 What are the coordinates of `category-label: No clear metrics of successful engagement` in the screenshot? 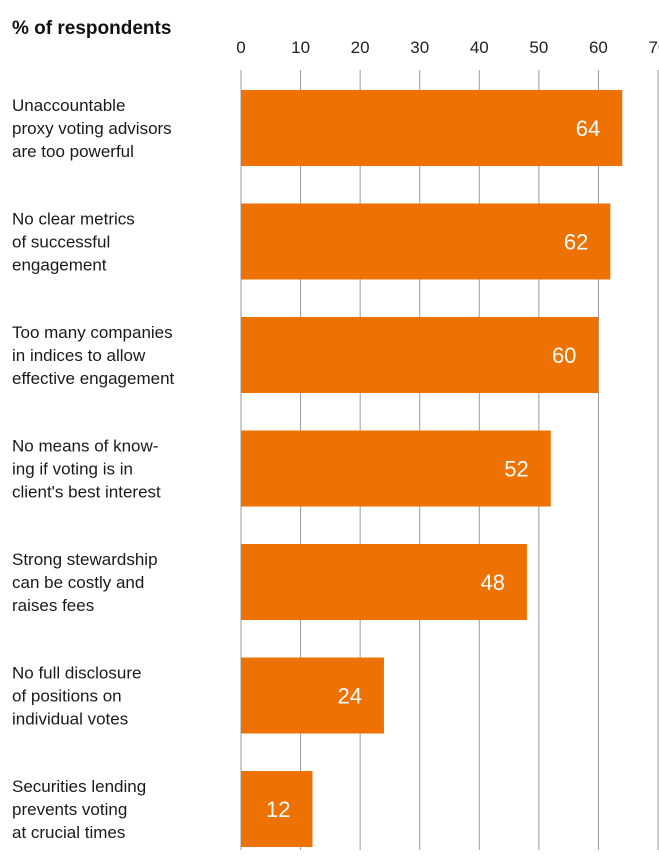 It's located at (73, 242).